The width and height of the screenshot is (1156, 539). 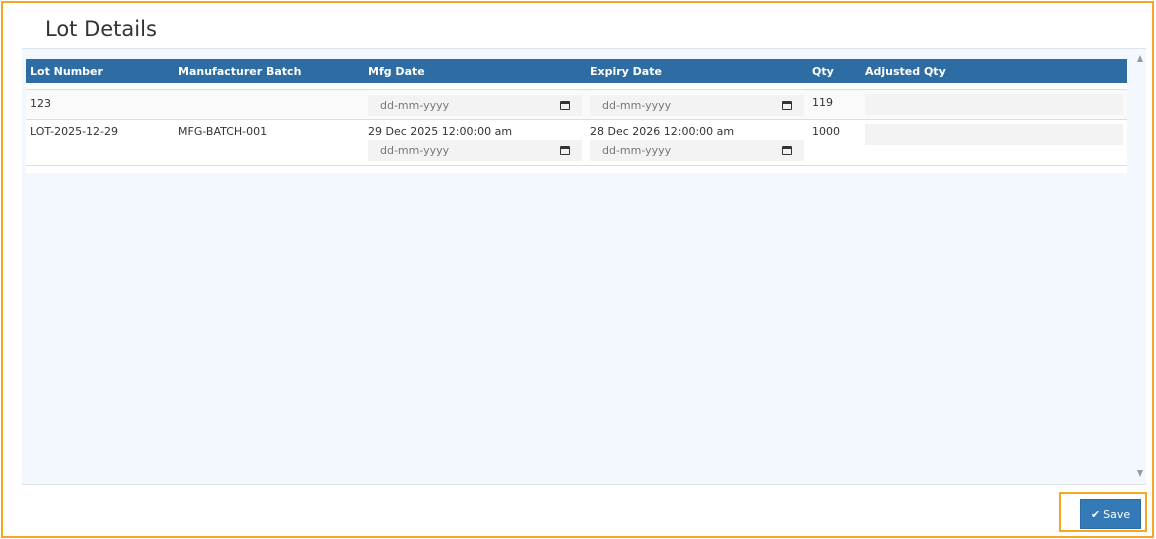 I want to click on mfg-date-text: 29 Dec 2025 12:00:00 am, so click(x=440, y=131).